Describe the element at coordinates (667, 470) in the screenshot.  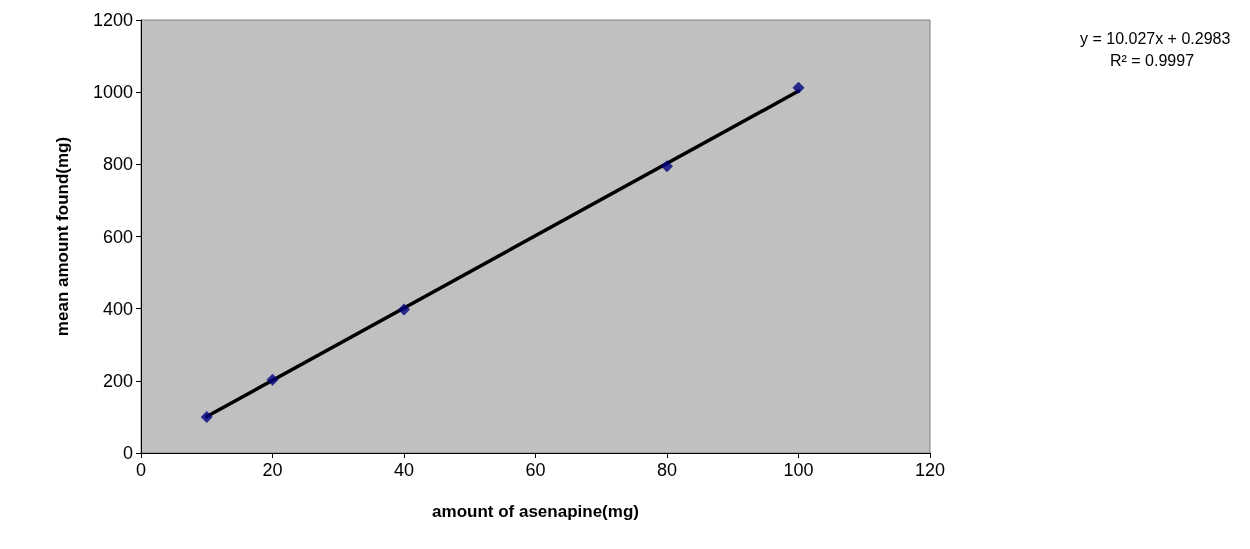
I see `x-tick-label: 80` at that location.